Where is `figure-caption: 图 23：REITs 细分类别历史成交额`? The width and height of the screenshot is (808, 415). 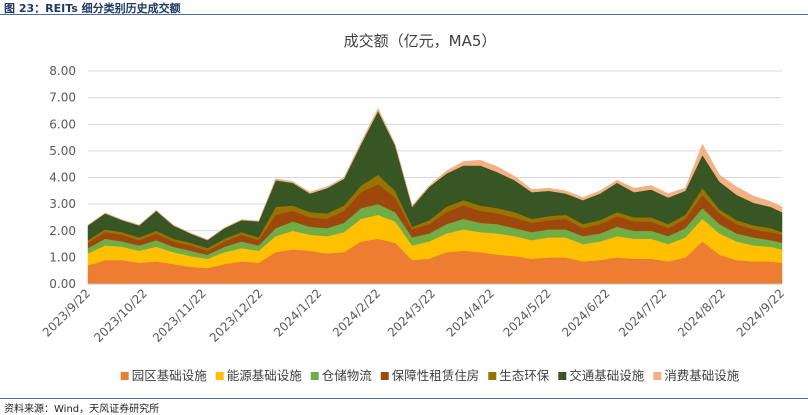
figure-caption: 图 23：REITs 细分类别历史成交额 is located at coordinates (92, 8).